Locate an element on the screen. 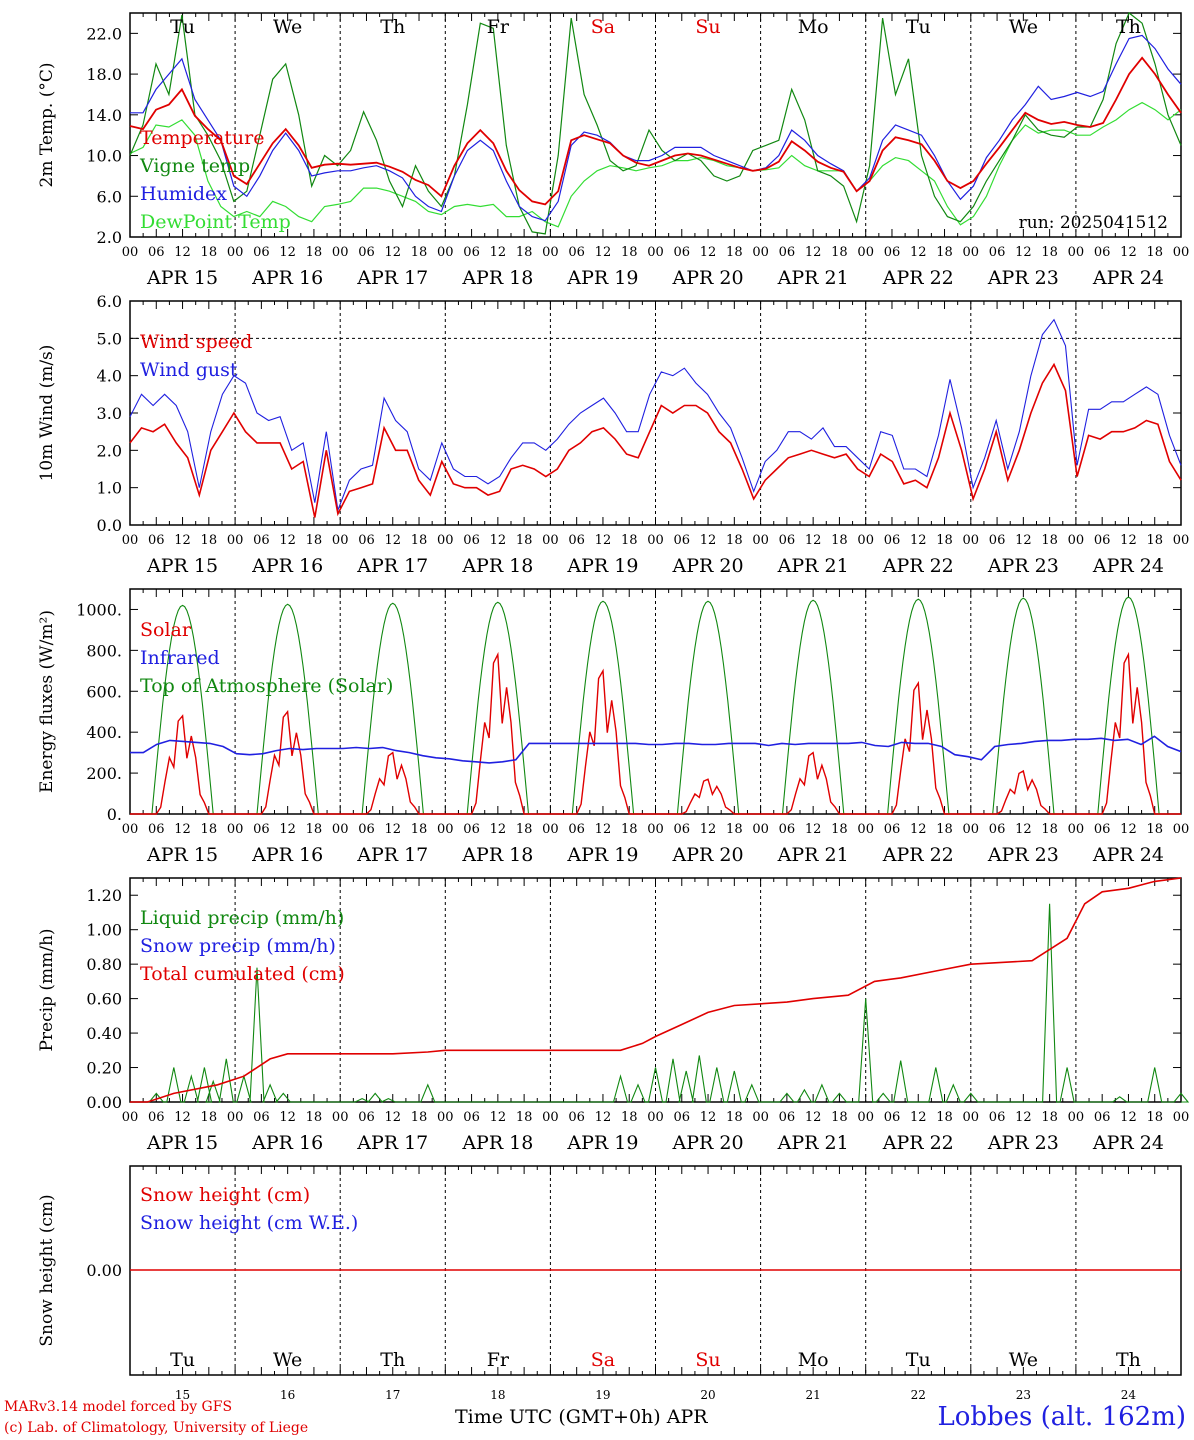 The image size is (1194, 1440). legend-snow-height-cm-: Snow height (cm) is located at coordinates (225, 1195).